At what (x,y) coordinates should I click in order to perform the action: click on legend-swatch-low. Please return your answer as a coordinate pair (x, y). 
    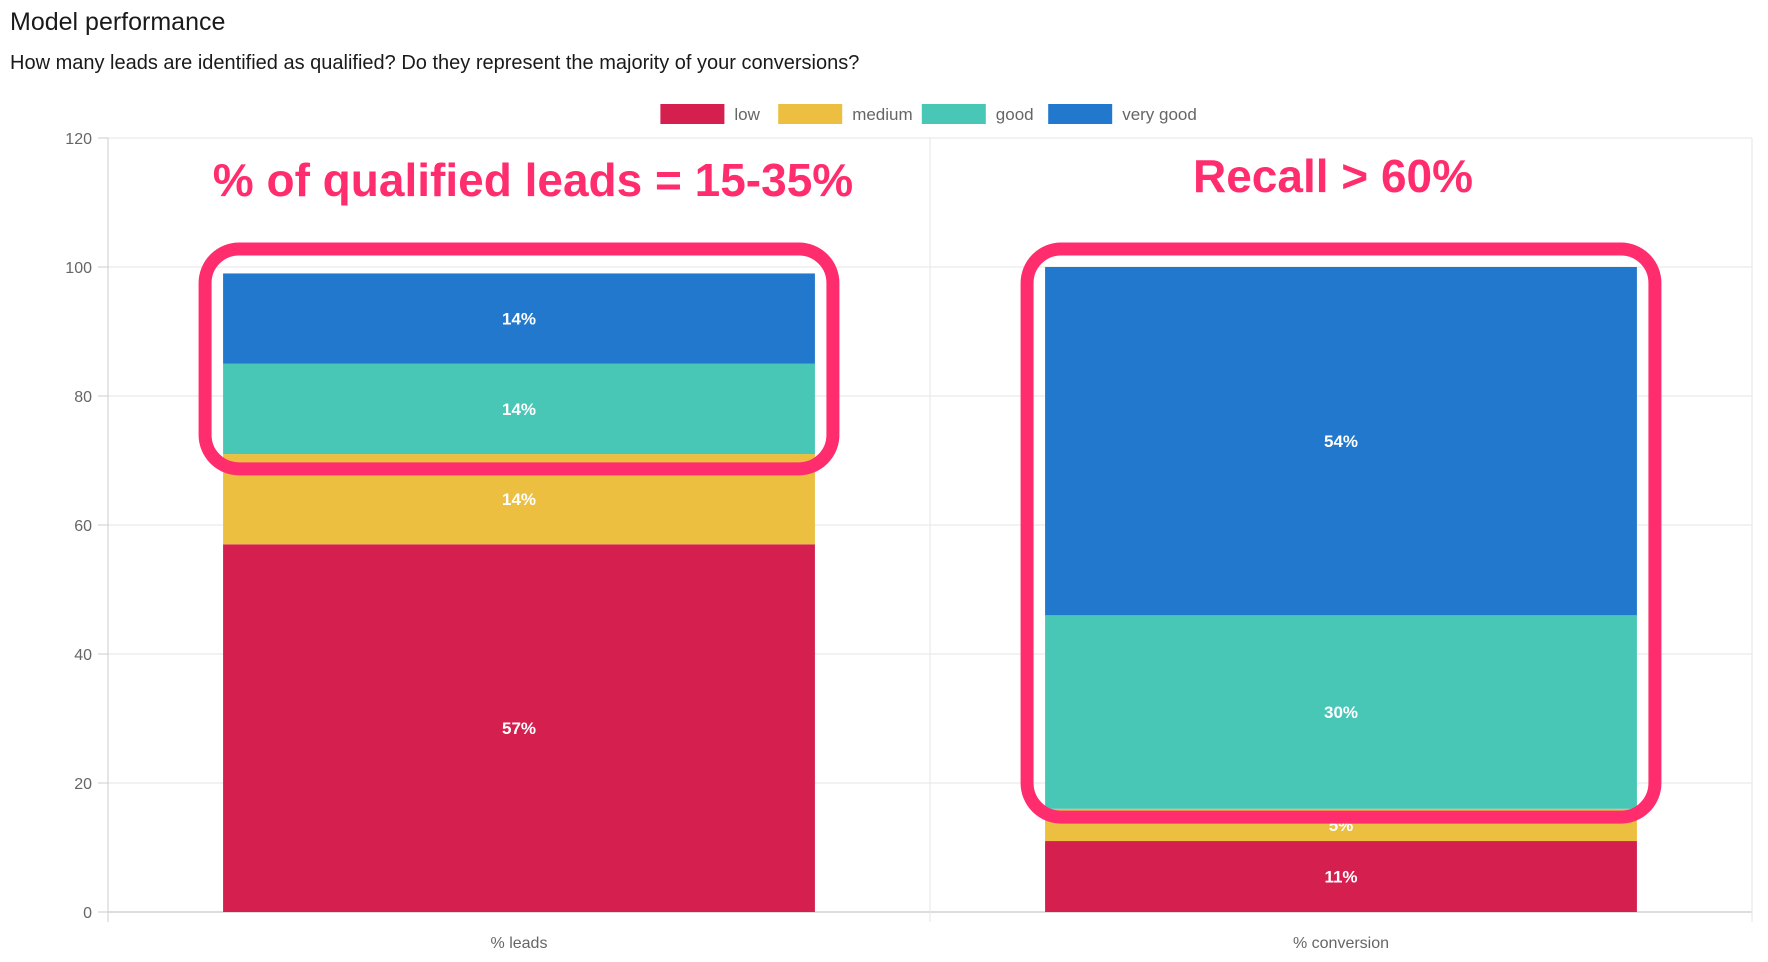
    Looking at the image, I should click on (692, 114).